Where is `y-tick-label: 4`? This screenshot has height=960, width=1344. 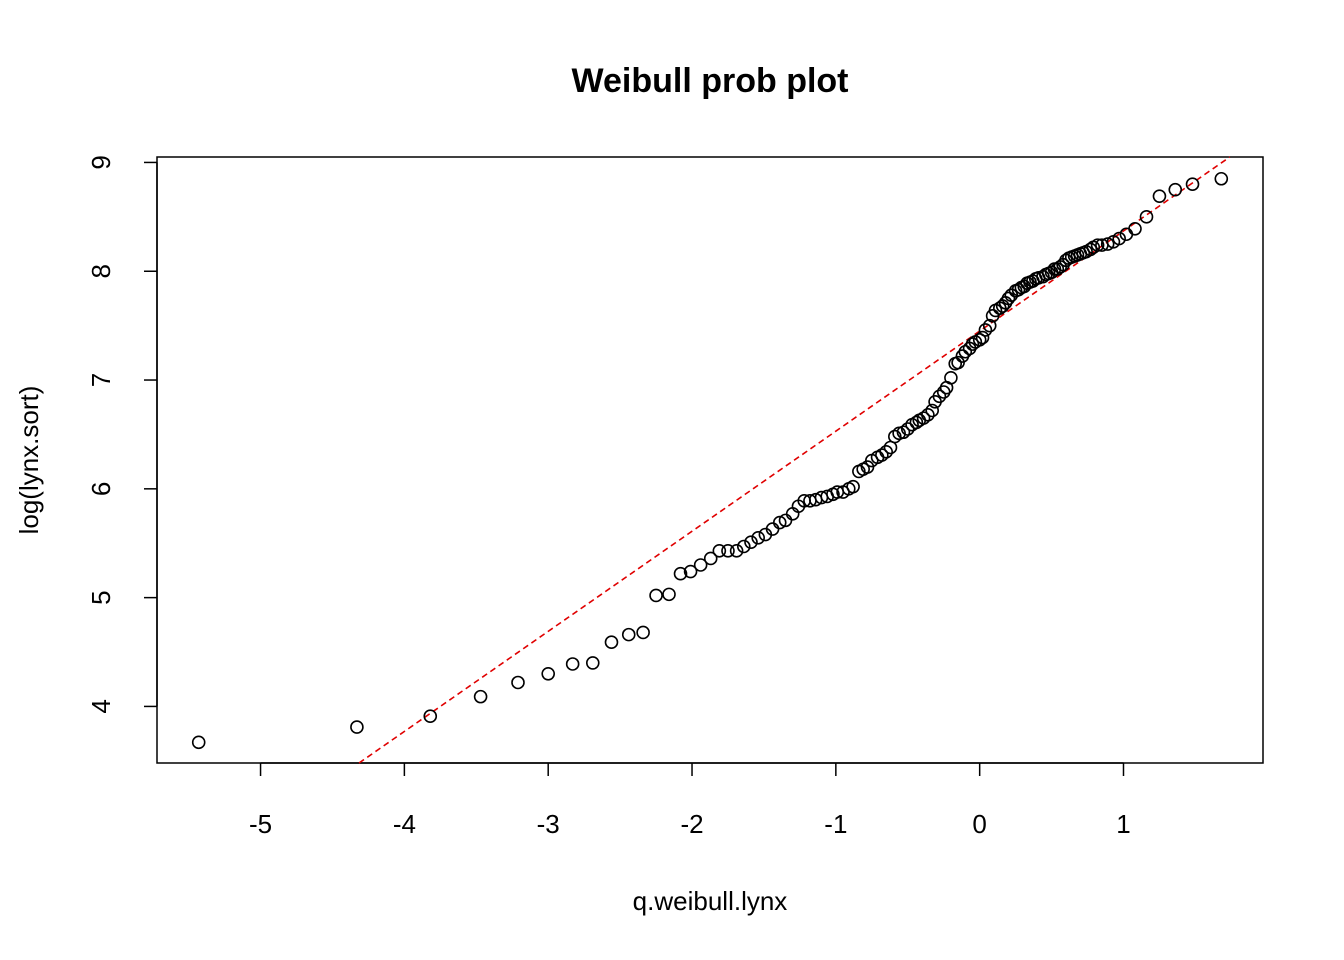
y-tick-label: 4 is located at coordinates (101, 706).